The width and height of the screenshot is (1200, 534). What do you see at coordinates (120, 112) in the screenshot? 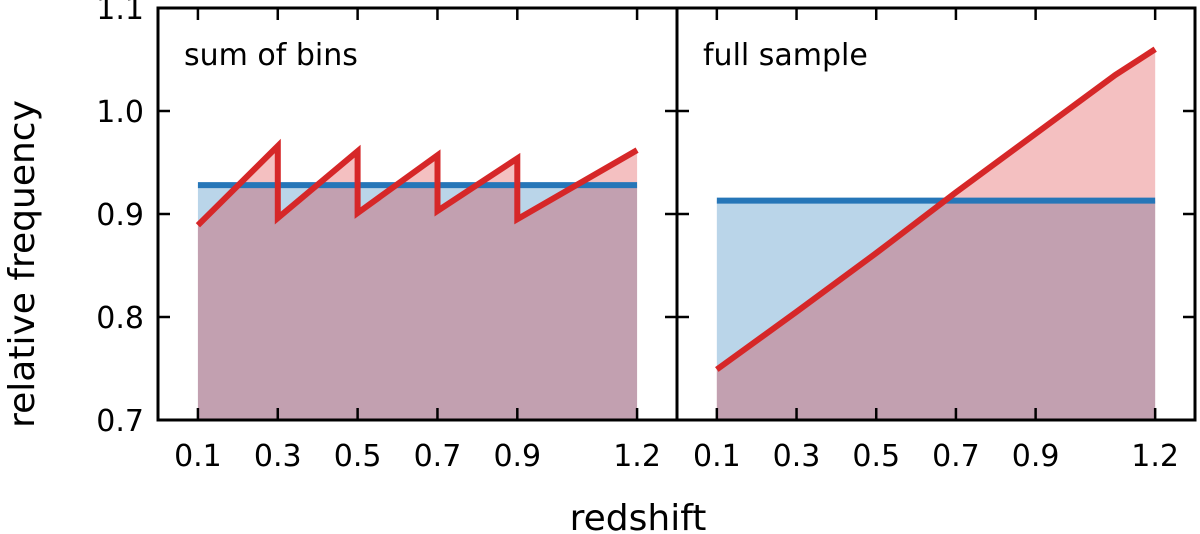
I see `y-tick-label: 1.0` at bounding box center [120, 112].